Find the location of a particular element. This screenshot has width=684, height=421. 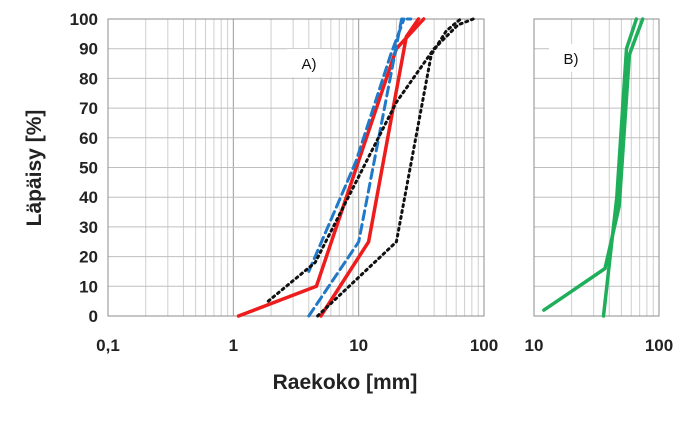

y-tick-label: 90 is located at coordinates (88, 49).